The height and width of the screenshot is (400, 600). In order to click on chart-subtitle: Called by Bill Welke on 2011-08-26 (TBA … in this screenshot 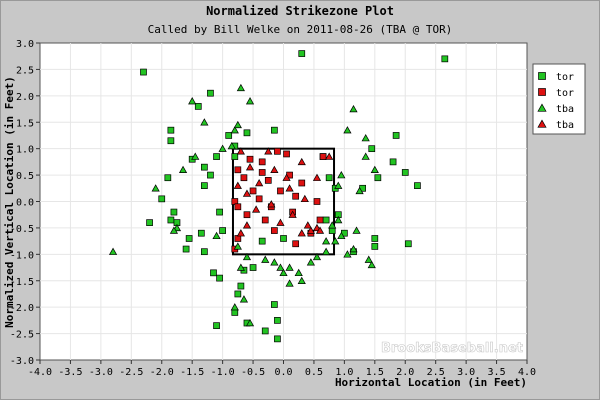, I will do `click(300, 29)`.